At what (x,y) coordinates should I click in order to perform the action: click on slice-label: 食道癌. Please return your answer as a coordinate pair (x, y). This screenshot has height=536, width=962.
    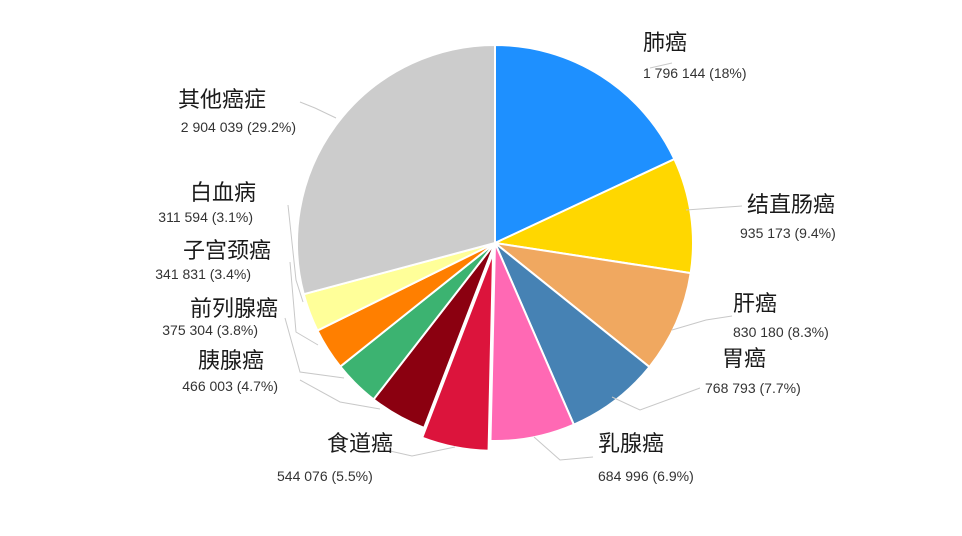
    Looking at the image, I should click on (360, 444).